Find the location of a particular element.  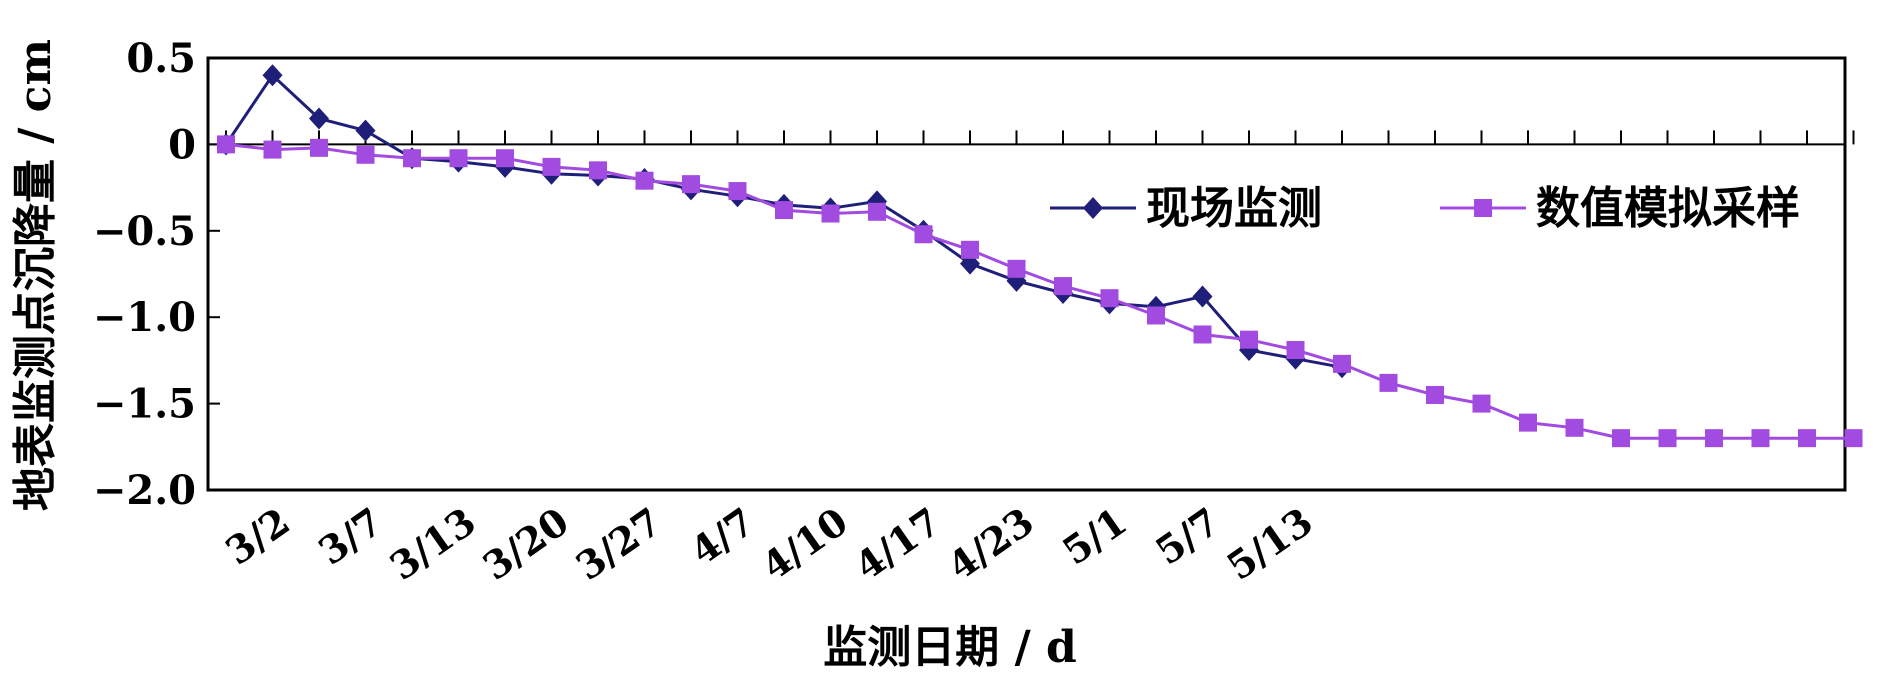

legend-item-1: 现场监测 is located at coordinates (1186, 208).